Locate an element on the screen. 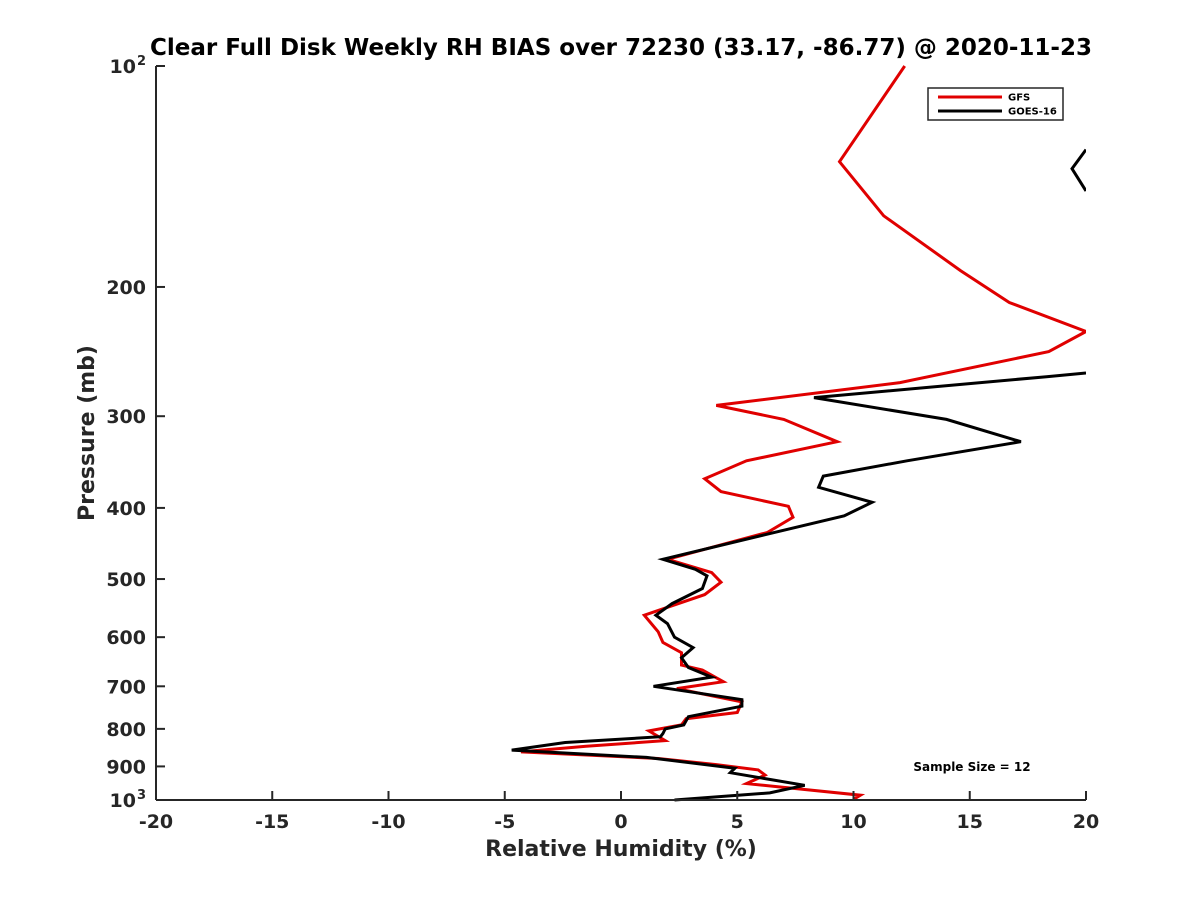 The height and width of the screenshot is (900, 1200). x-axis: -20 -15 -10 -5 0 5 10 15 20 is located at coordinates (619, 812).